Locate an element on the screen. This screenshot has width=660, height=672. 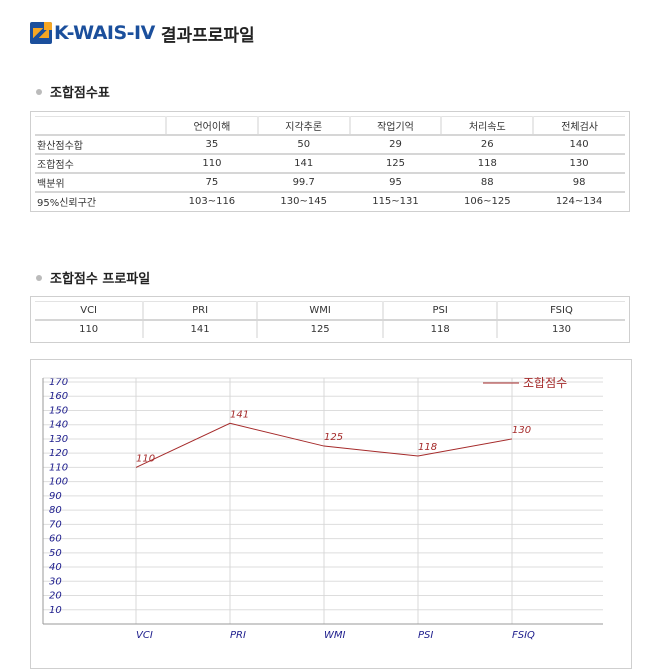
table-cell: 99.7 is located at coordinates (303, 183).